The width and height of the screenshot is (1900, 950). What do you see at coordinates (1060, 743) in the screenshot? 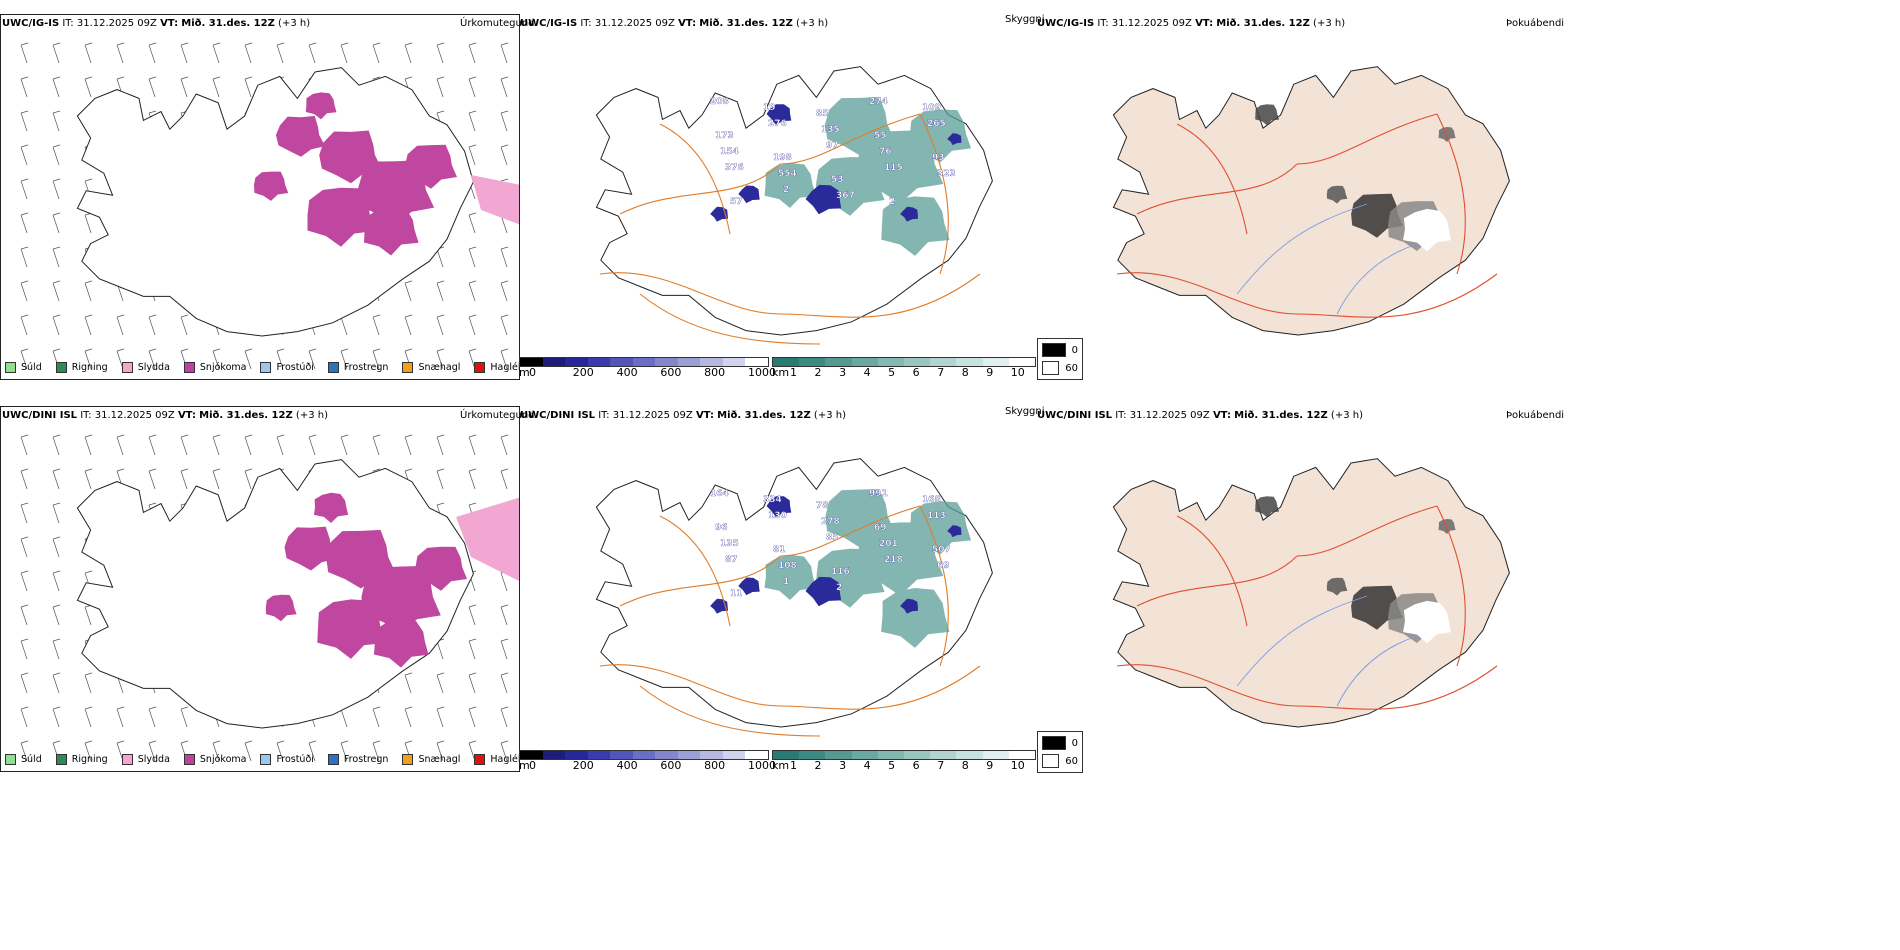
I see `fog-legend-item: 0` at bounding box center [1060, 743].